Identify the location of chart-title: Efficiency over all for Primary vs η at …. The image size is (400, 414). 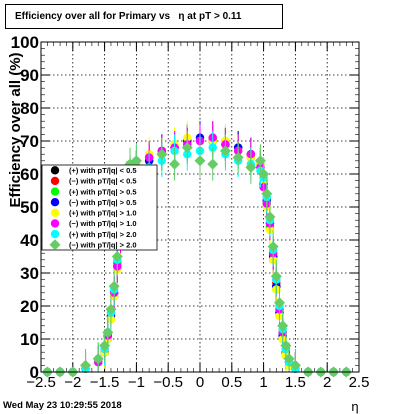
(128, 16).